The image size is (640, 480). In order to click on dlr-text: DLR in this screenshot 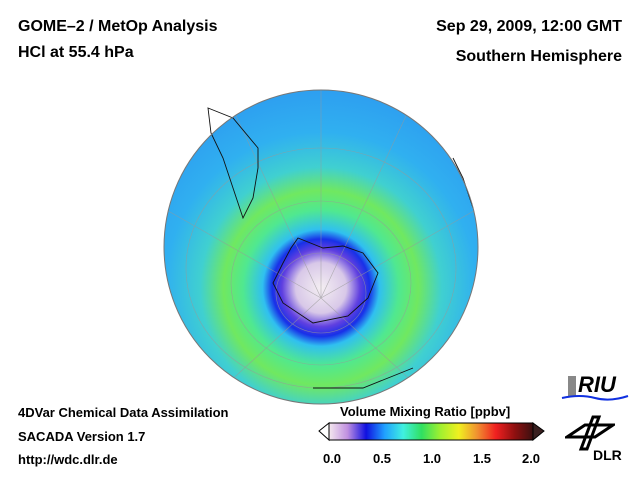, I will do `click(607, 455)`.